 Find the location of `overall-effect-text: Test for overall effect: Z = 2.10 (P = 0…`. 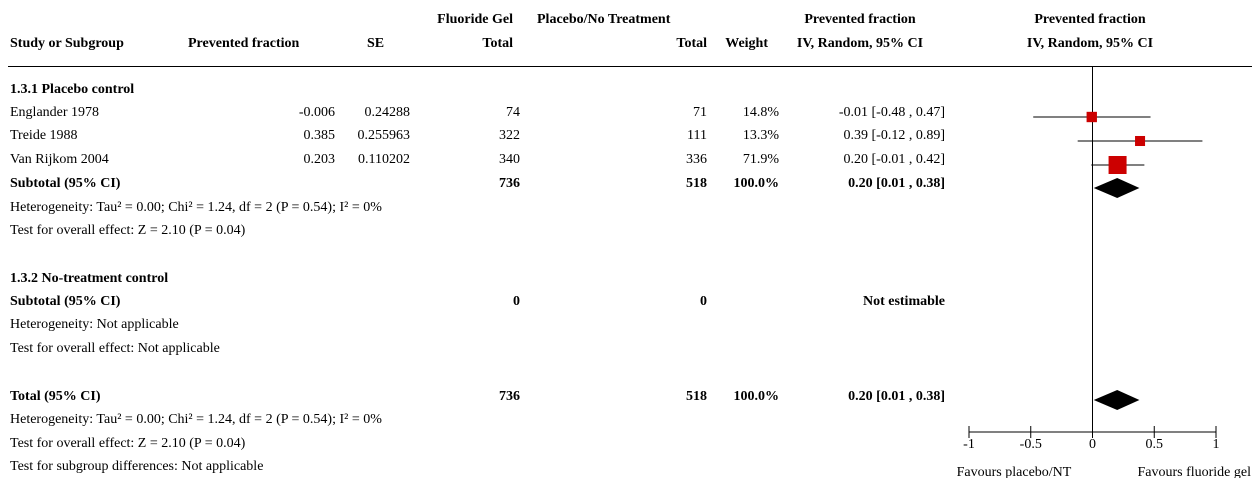

overall-effect-text: Test for overall effect: Z = 2.10 (P = 0… is located at coordinates (128, 230).